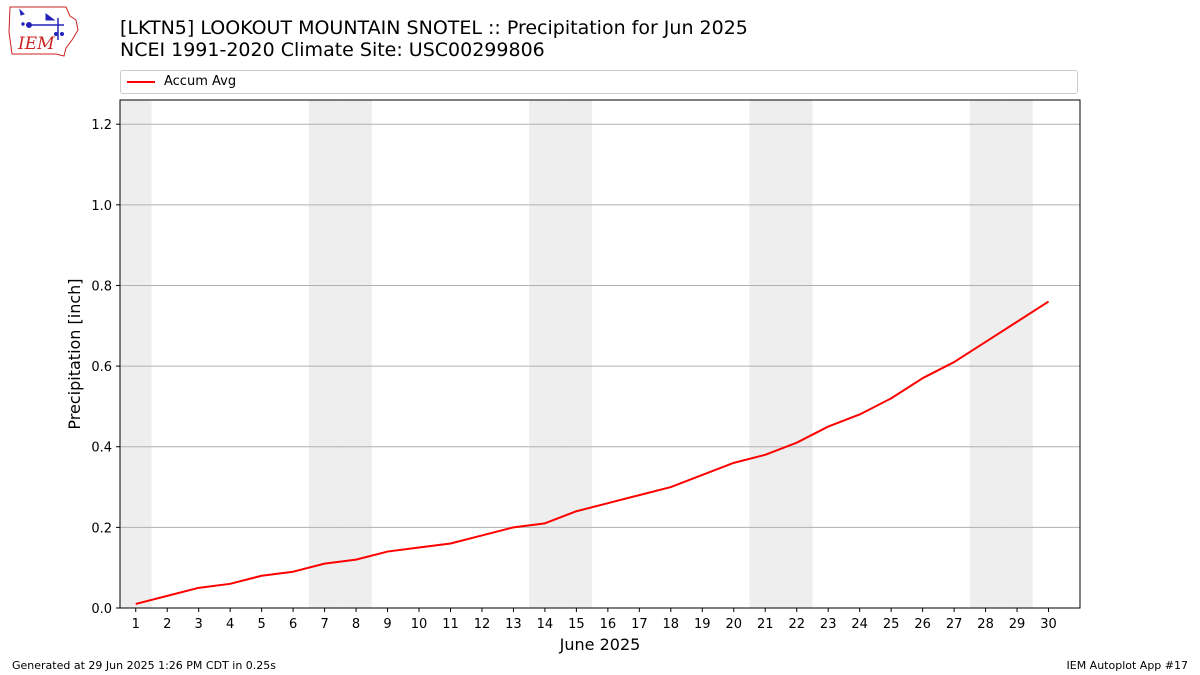 The image size is (1200, 675). What do you see at coordinates (332, 50) in the screenshot?
I see `chart-subtitle: NCEI 1991-2020 Climate Site: USC00299806` at bounding box center [332, 50].